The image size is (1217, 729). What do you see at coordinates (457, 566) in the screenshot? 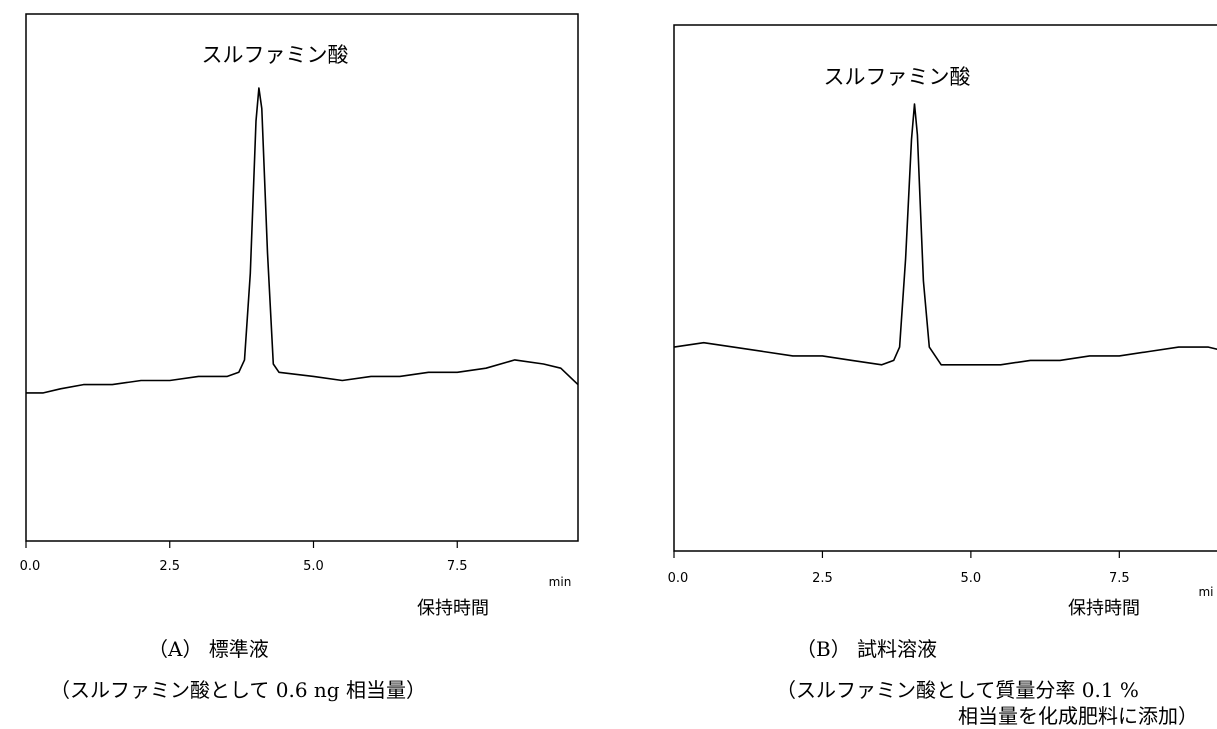
I see `x-tick-label-a-3: 7.5` at bounding box center [457, 566].